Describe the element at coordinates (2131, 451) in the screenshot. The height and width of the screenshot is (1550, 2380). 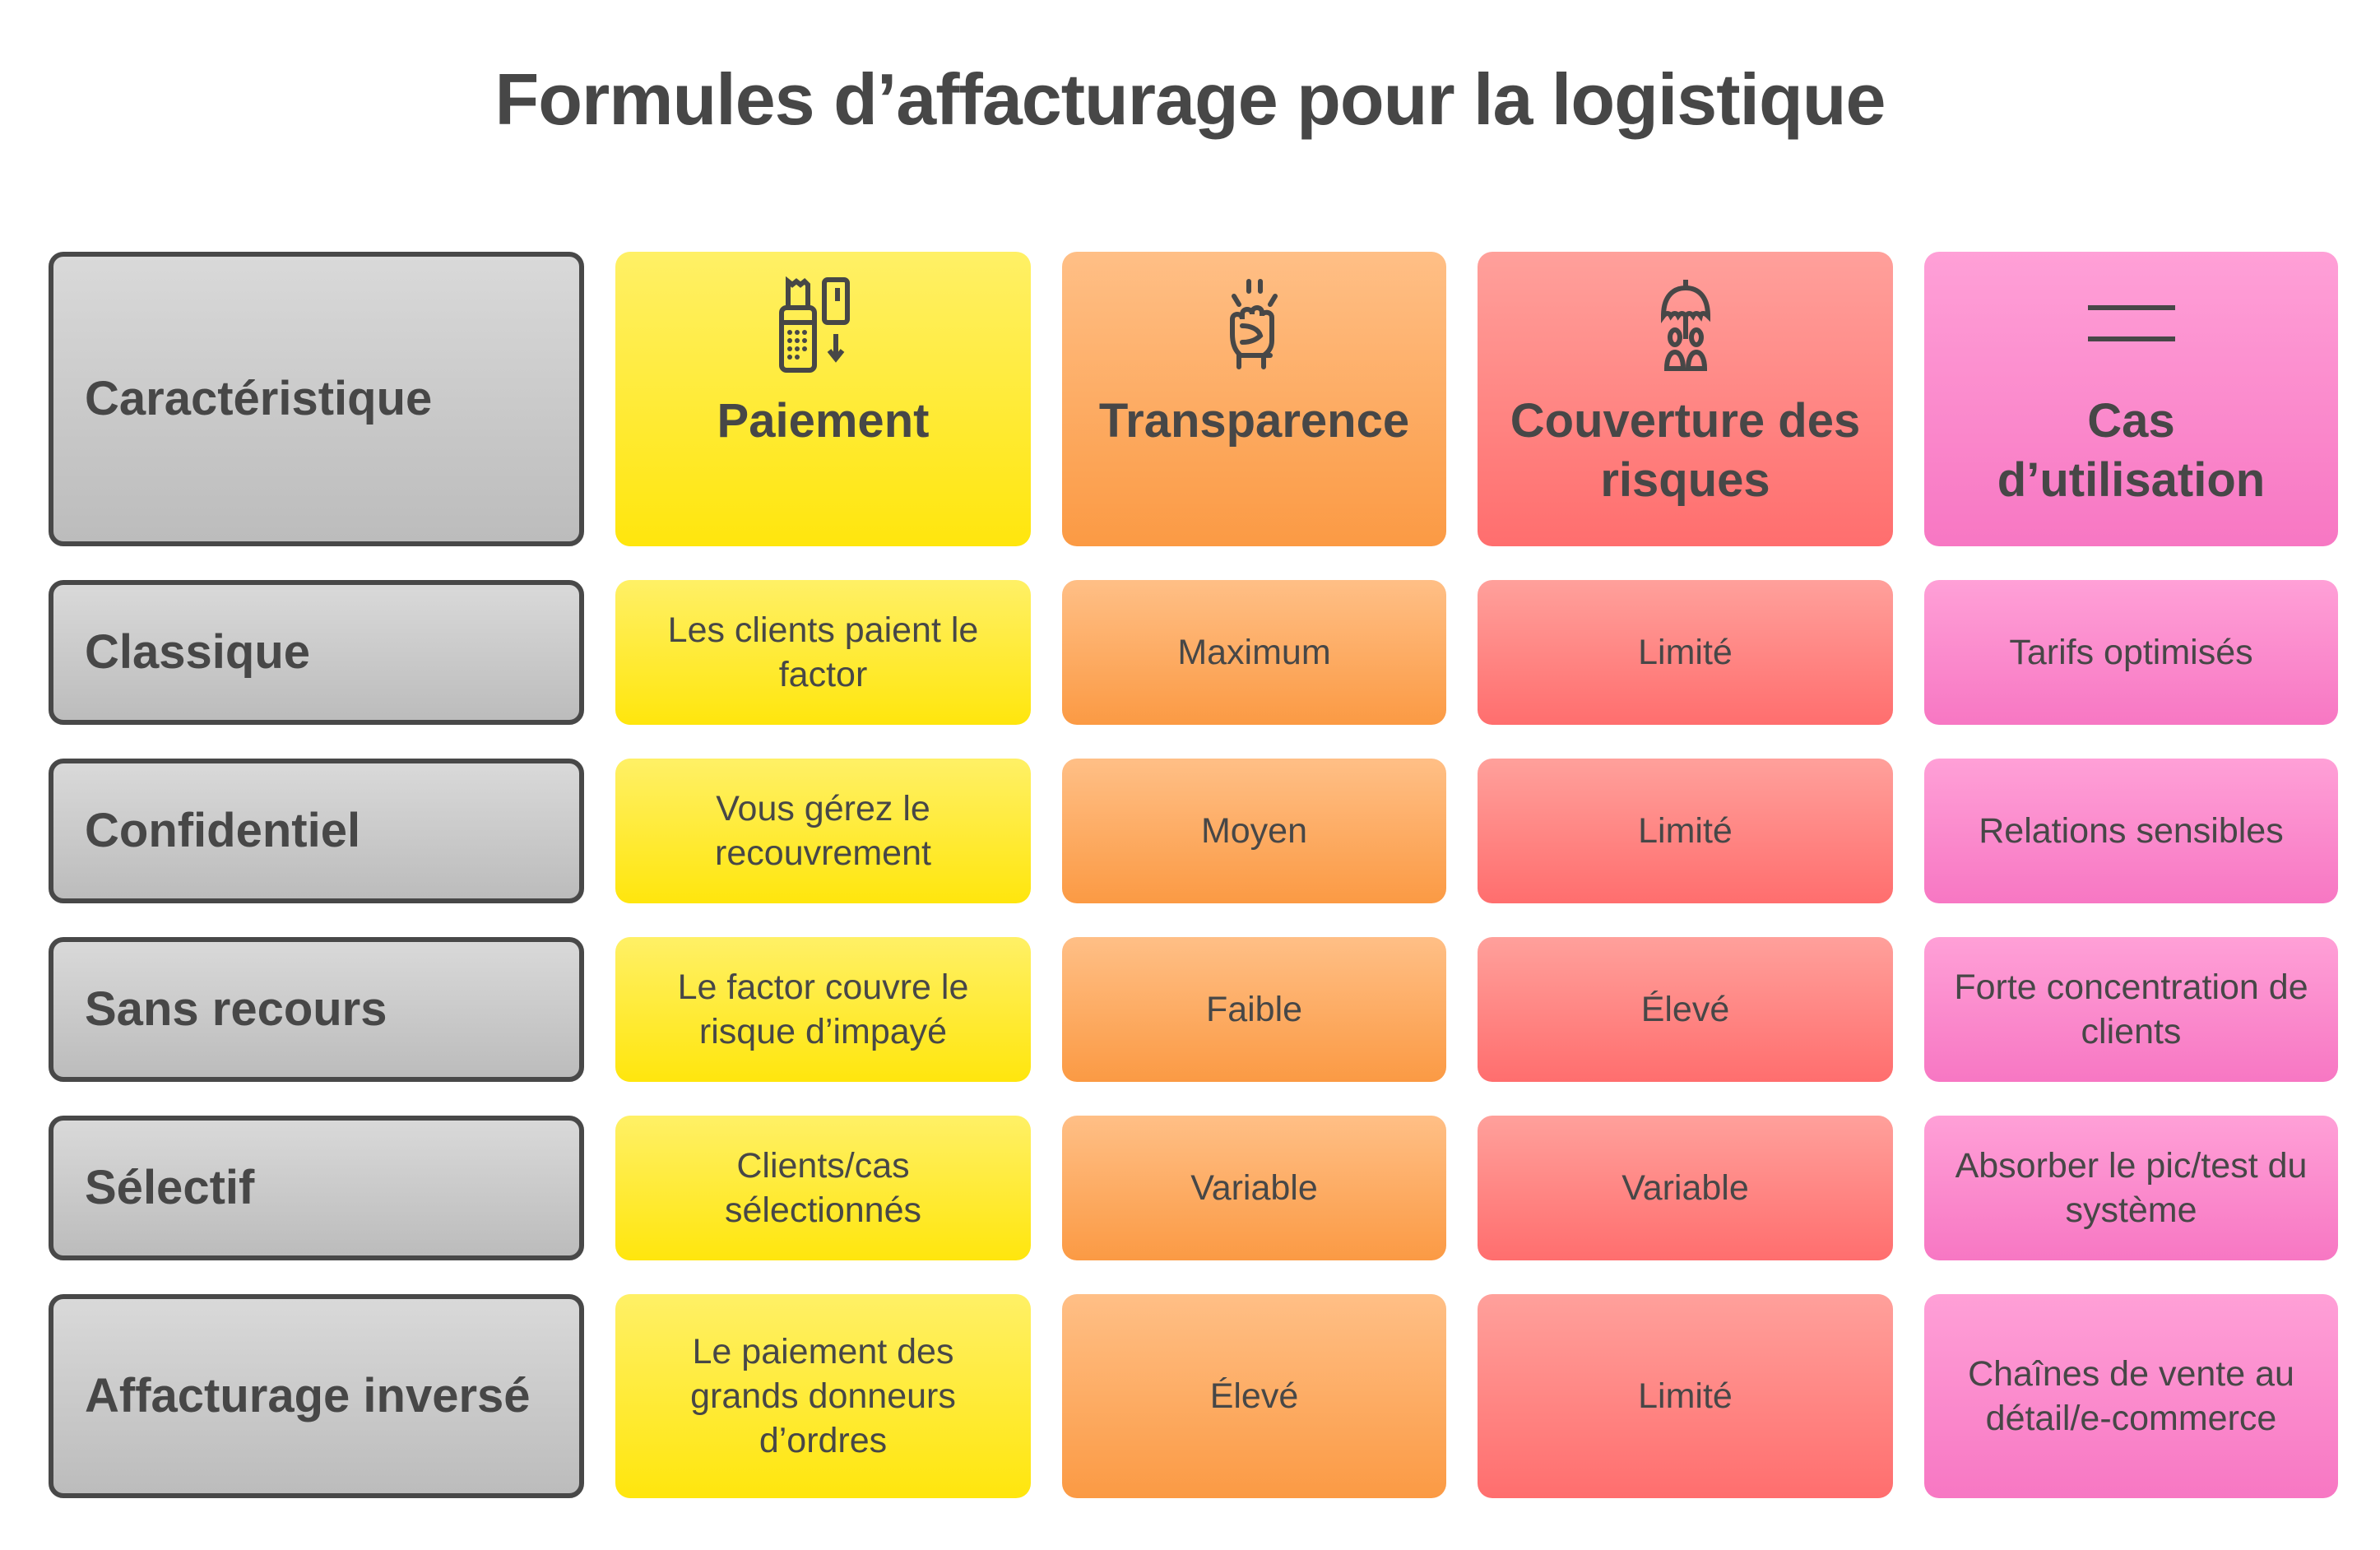
I see `header-label: Cas d’utilisation` at that location.